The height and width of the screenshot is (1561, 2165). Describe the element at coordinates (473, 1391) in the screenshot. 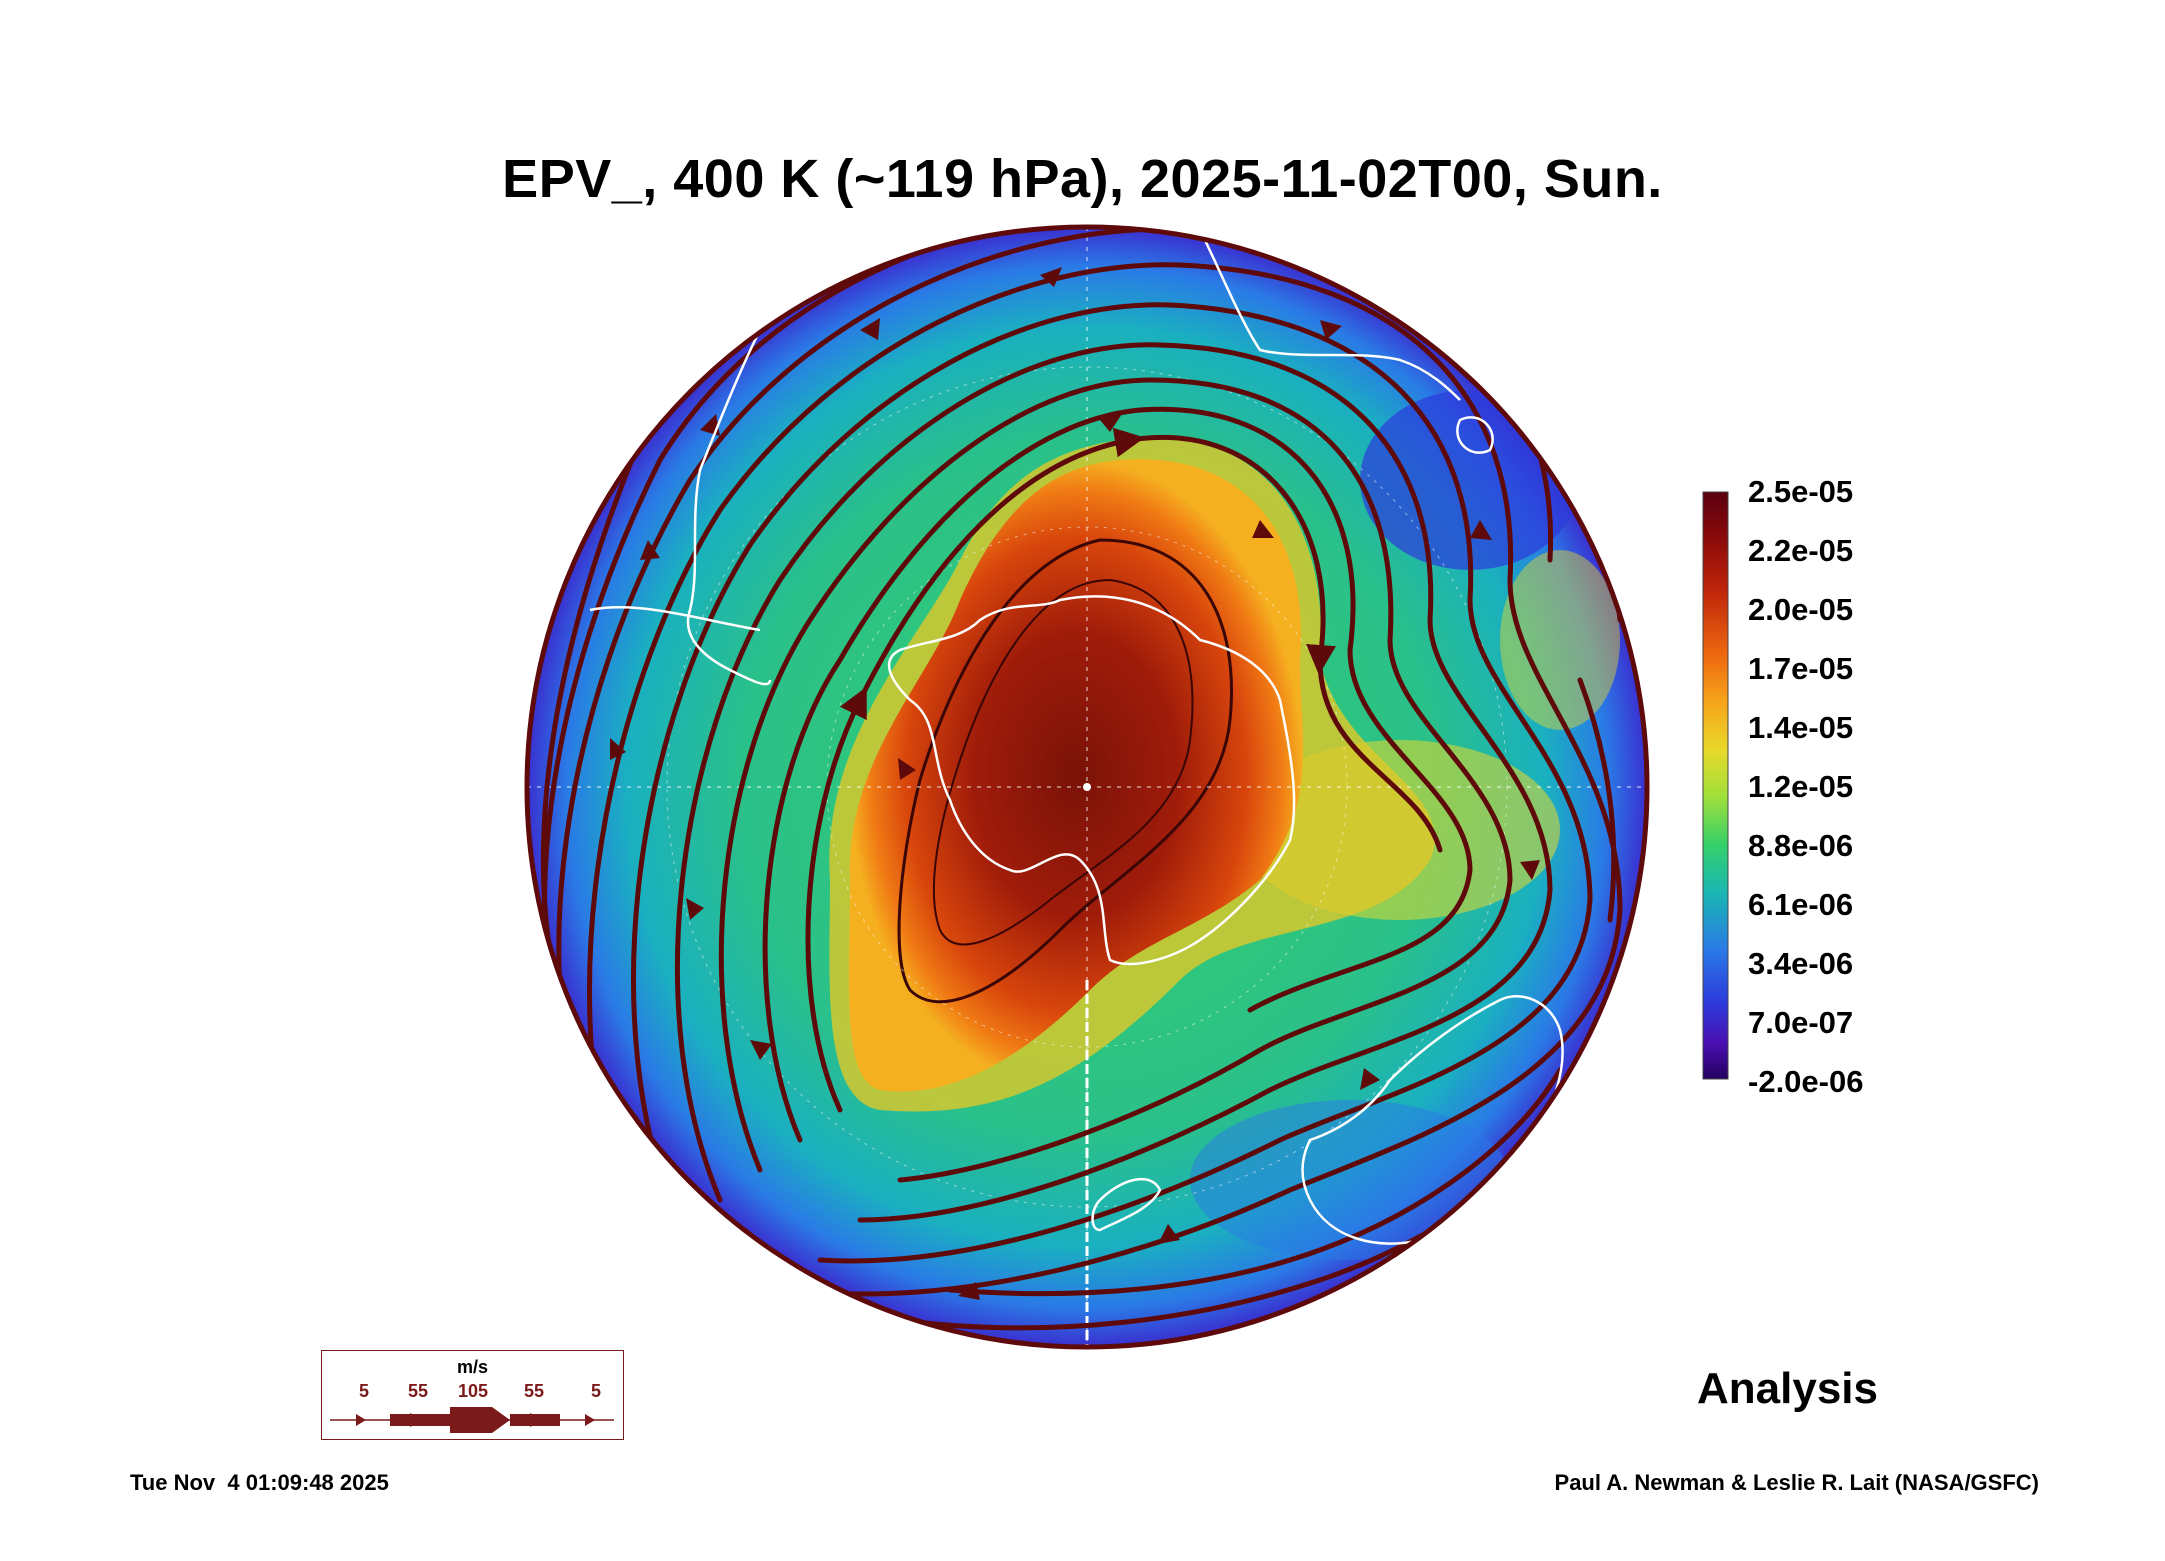

I see `wind-legend-label: 105` at that location.